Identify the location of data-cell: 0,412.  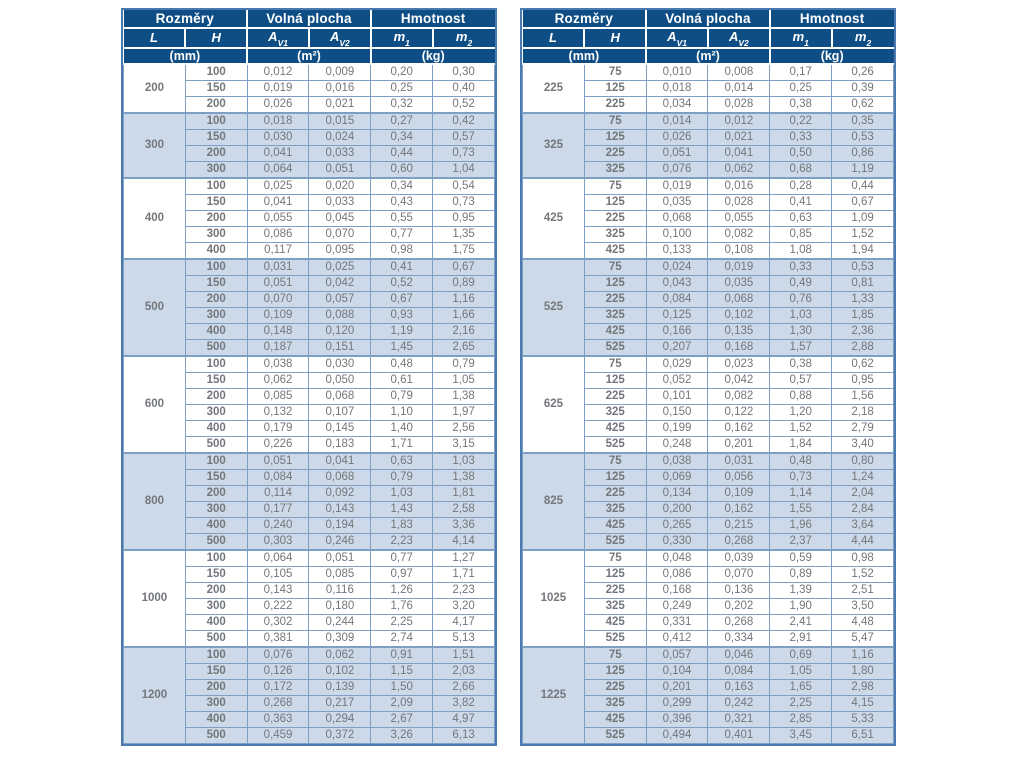
(677, 638).